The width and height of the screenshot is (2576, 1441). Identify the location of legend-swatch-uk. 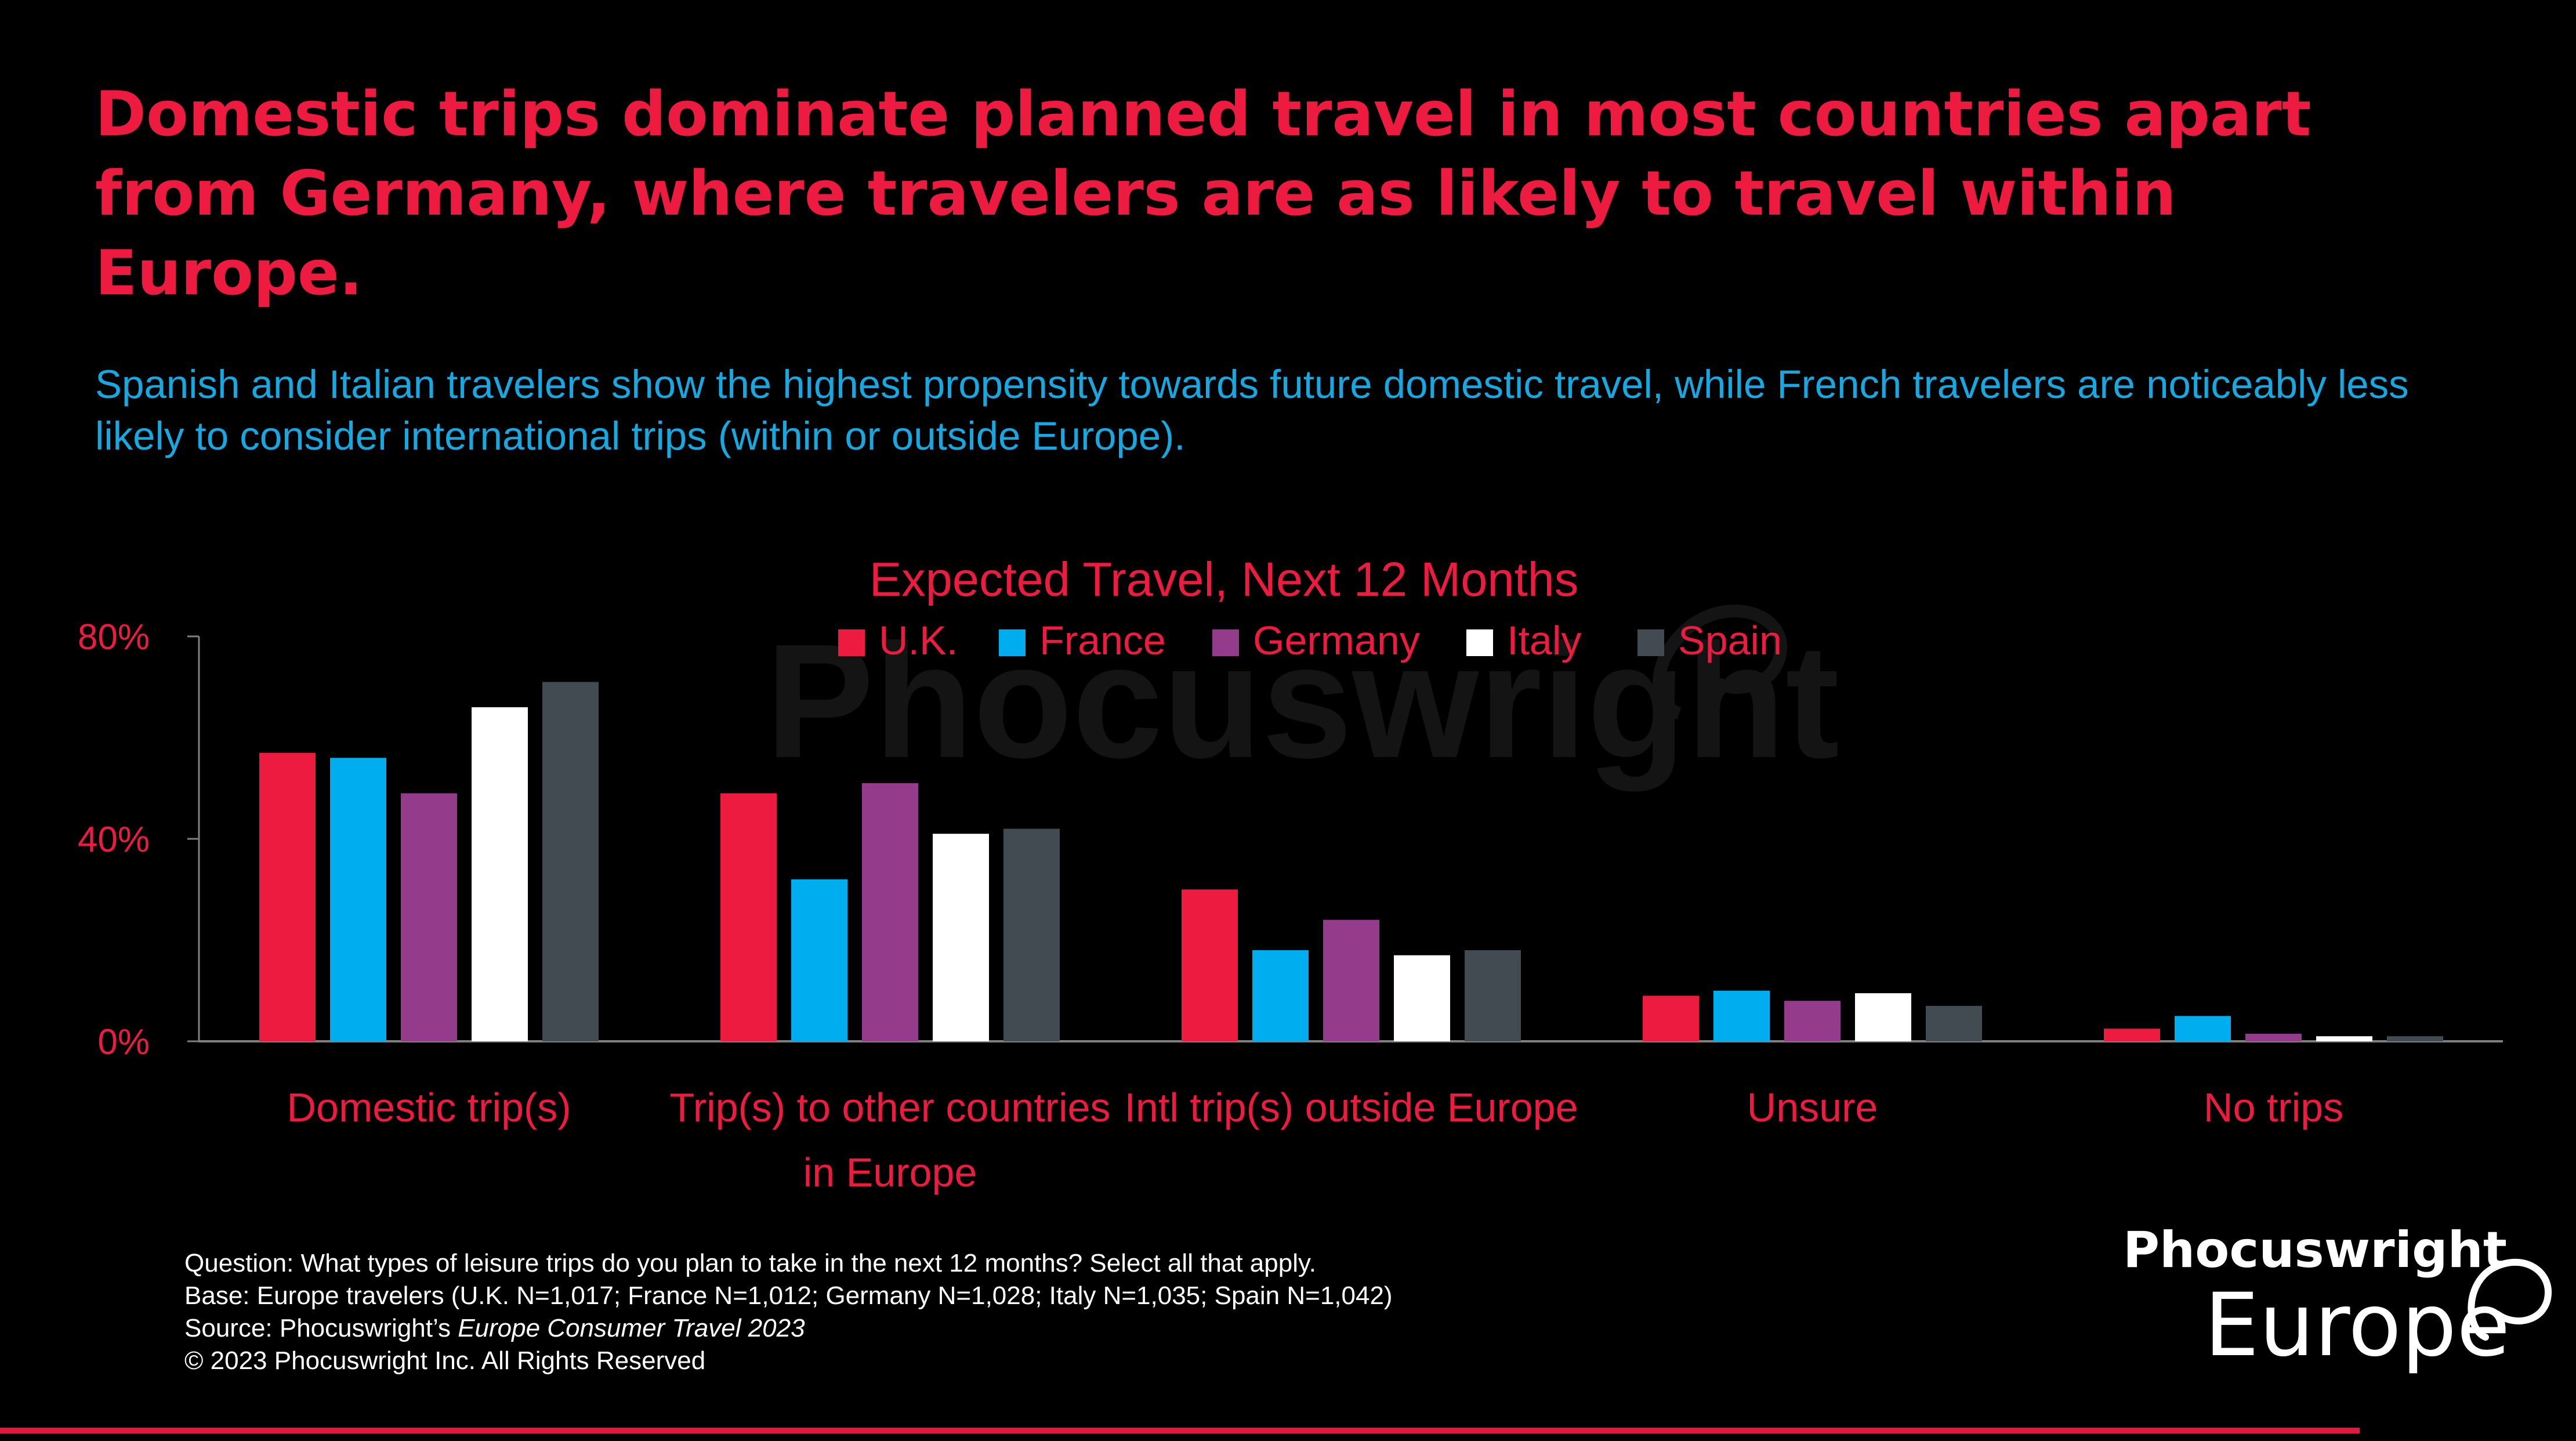
(852, 642).